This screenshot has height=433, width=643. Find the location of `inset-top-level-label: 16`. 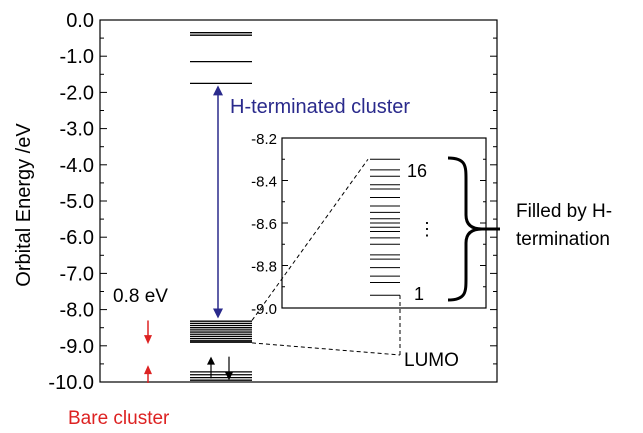

inset-top-level-label: 16 is located at coordinates (417, 171).